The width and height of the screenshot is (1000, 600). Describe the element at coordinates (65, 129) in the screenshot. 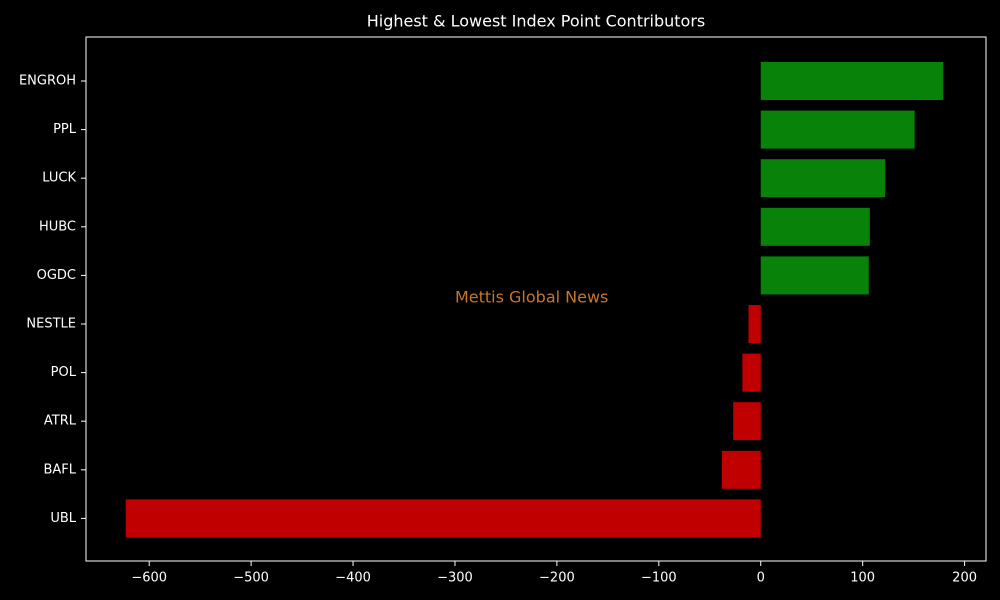

I see `y-tick-label: PPL` at that location.